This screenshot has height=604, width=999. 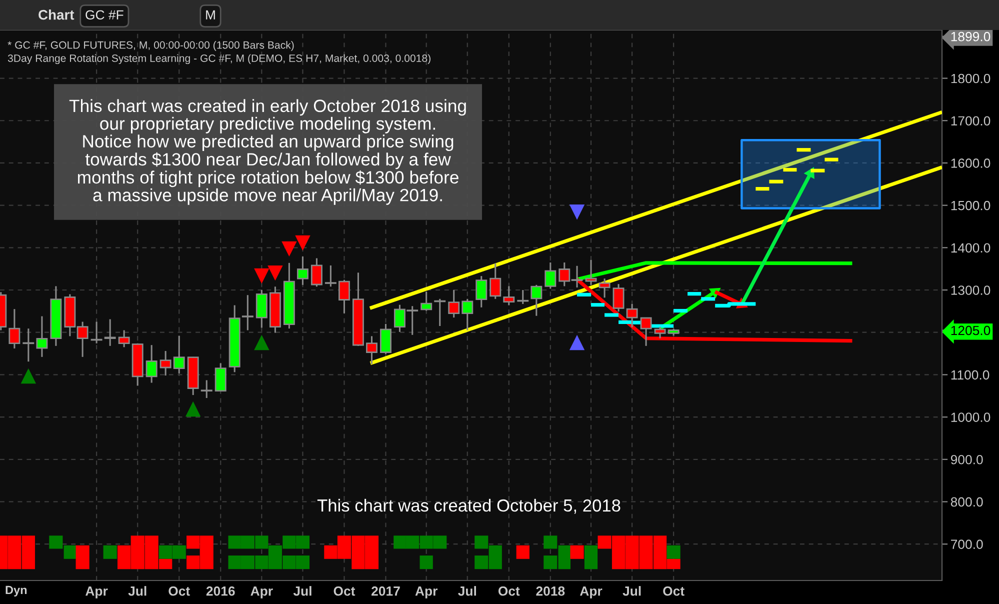 What do you see at coordinates (966, 502) in the screenshot?
I see `y-tick-label: 800.0` at bounding box center [966, 502].